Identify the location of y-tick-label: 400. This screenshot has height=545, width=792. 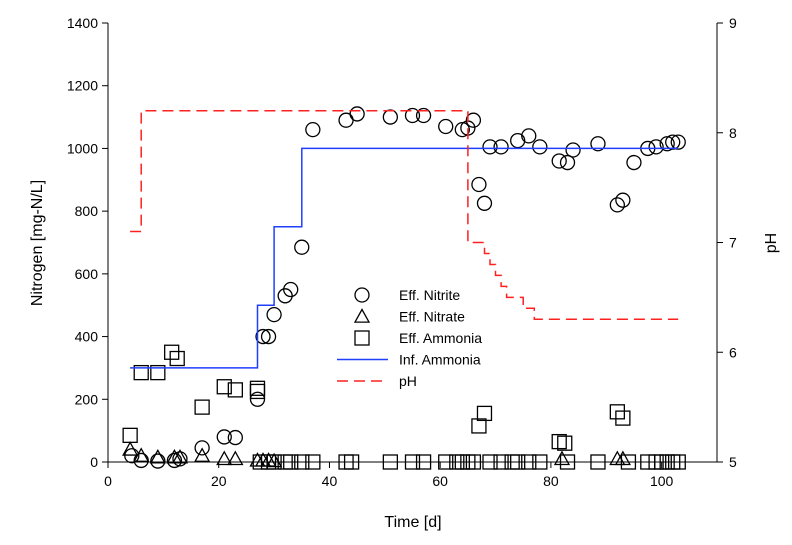
(87, 337).